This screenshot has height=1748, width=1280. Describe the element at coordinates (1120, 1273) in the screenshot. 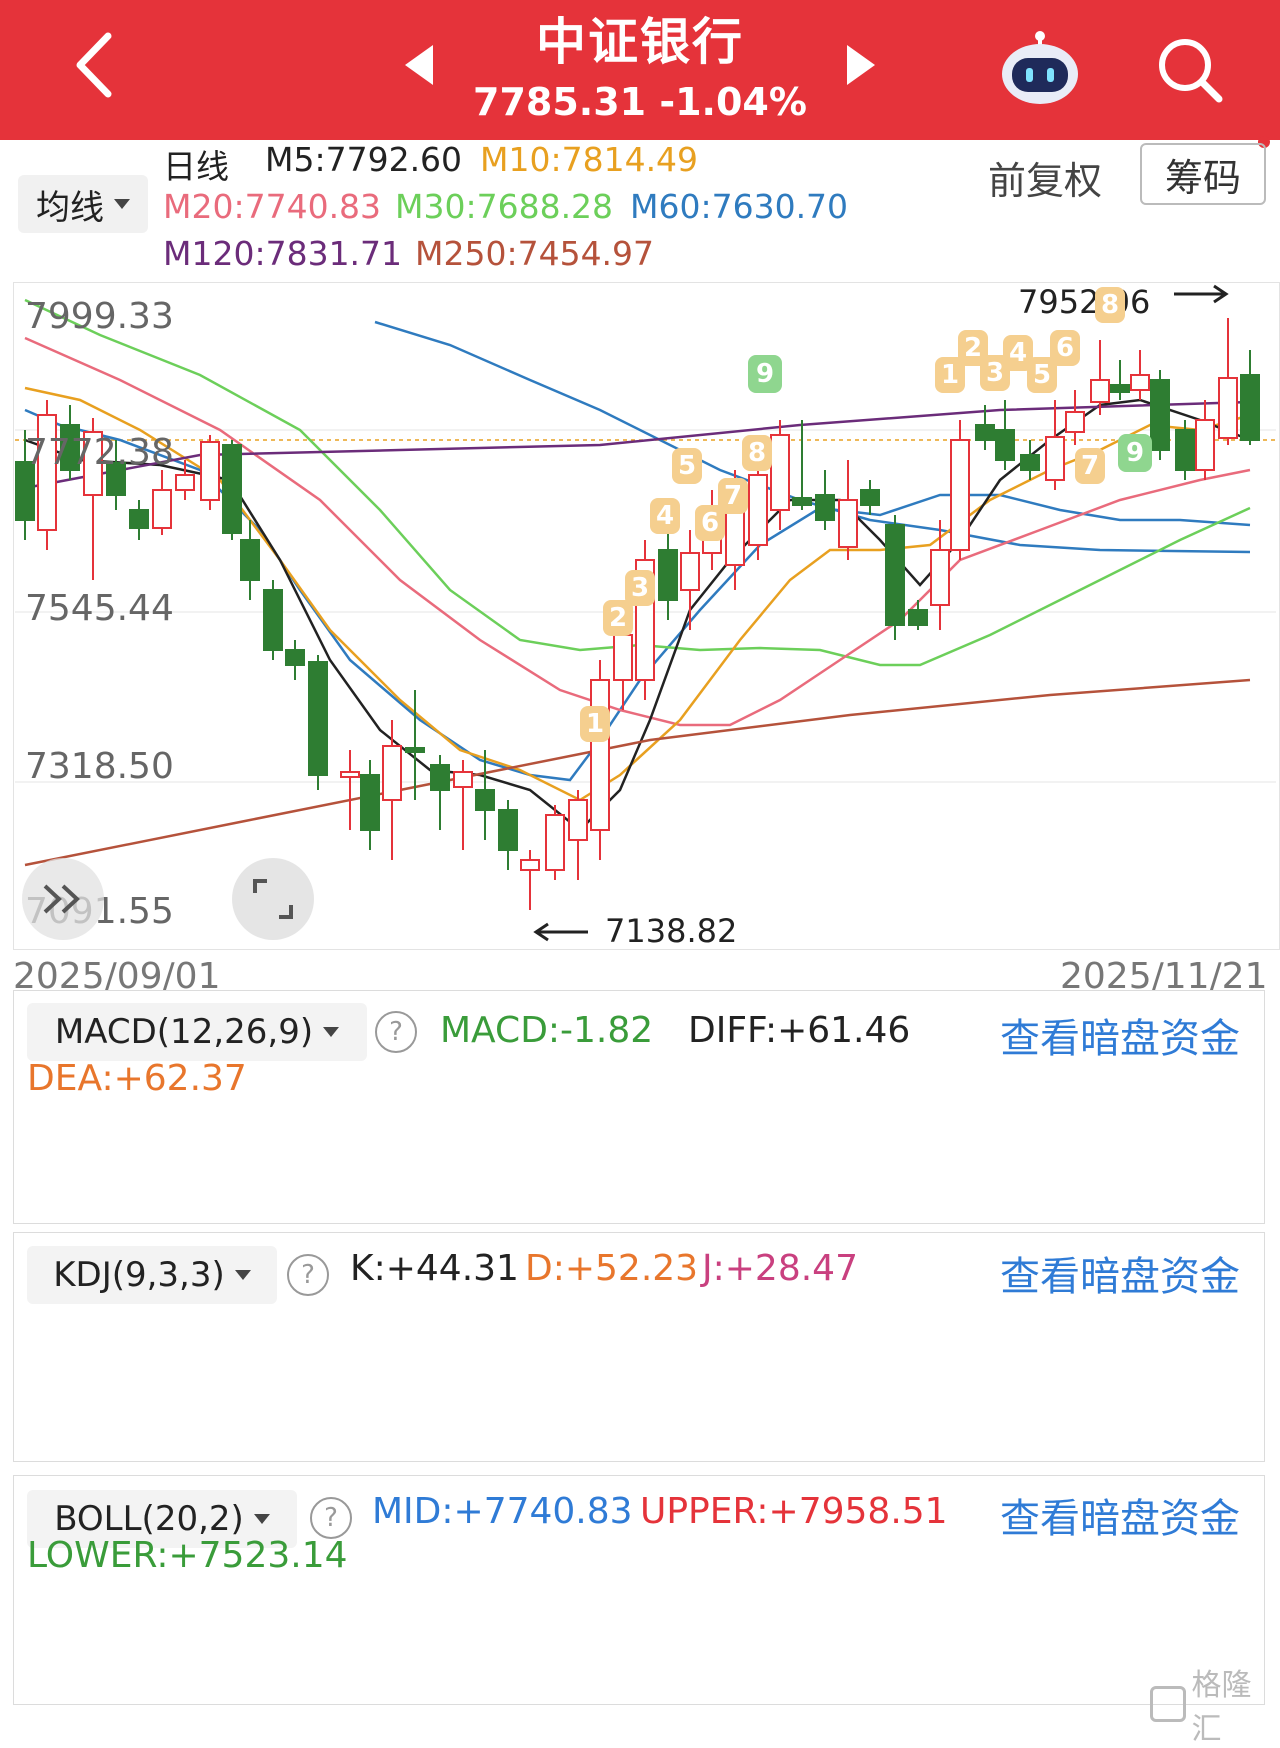

I see `dark-pool-link-kdj: 查看暗盘资金` at that location.